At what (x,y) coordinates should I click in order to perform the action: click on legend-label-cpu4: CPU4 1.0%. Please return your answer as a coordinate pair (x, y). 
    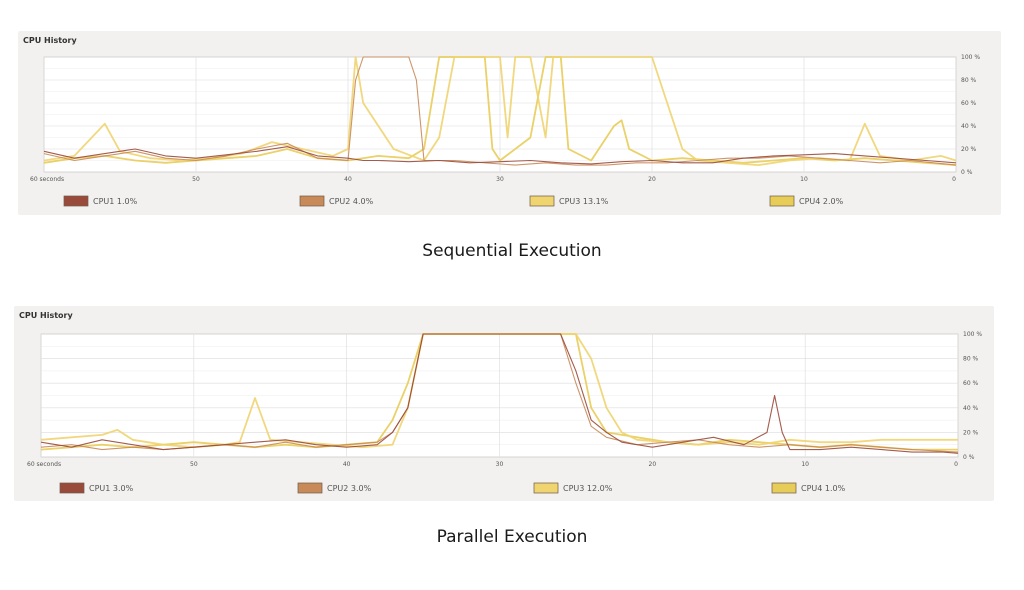
    Looking at the image, I should click on (823, 488).